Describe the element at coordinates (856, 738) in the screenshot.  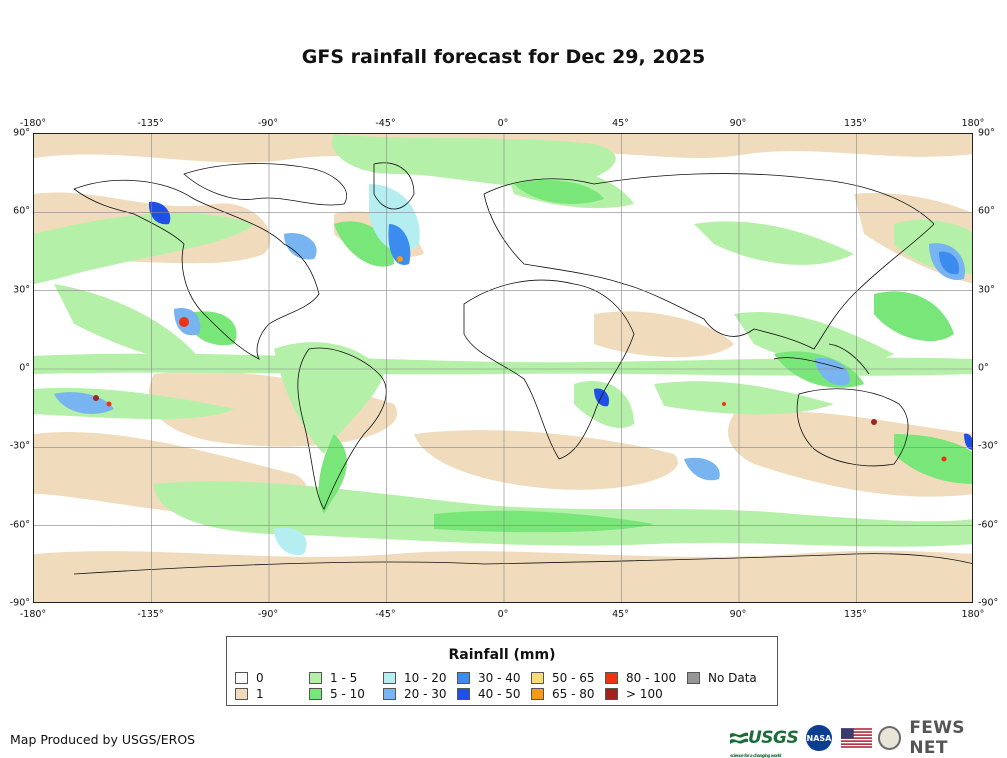
I see `us-flag-icon` at that location.